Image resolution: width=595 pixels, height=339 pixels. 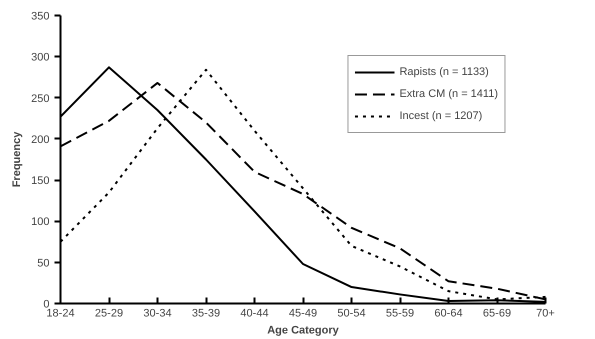 I want to click on legend-label: Rapists (n = 1133), so click(x=444, y=72).